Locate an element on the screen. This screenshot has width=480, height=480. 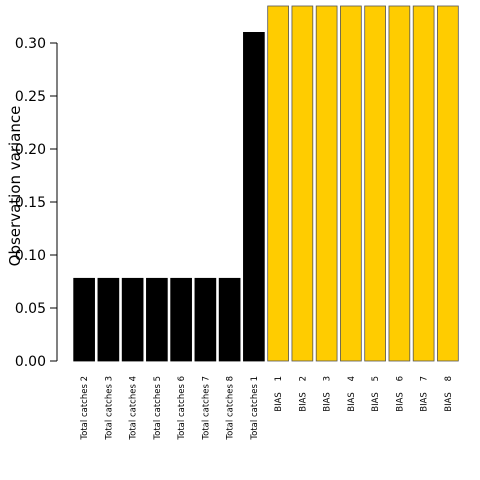
x-tick-label-15: BIAS 7 is located at coordinates (425, 394).